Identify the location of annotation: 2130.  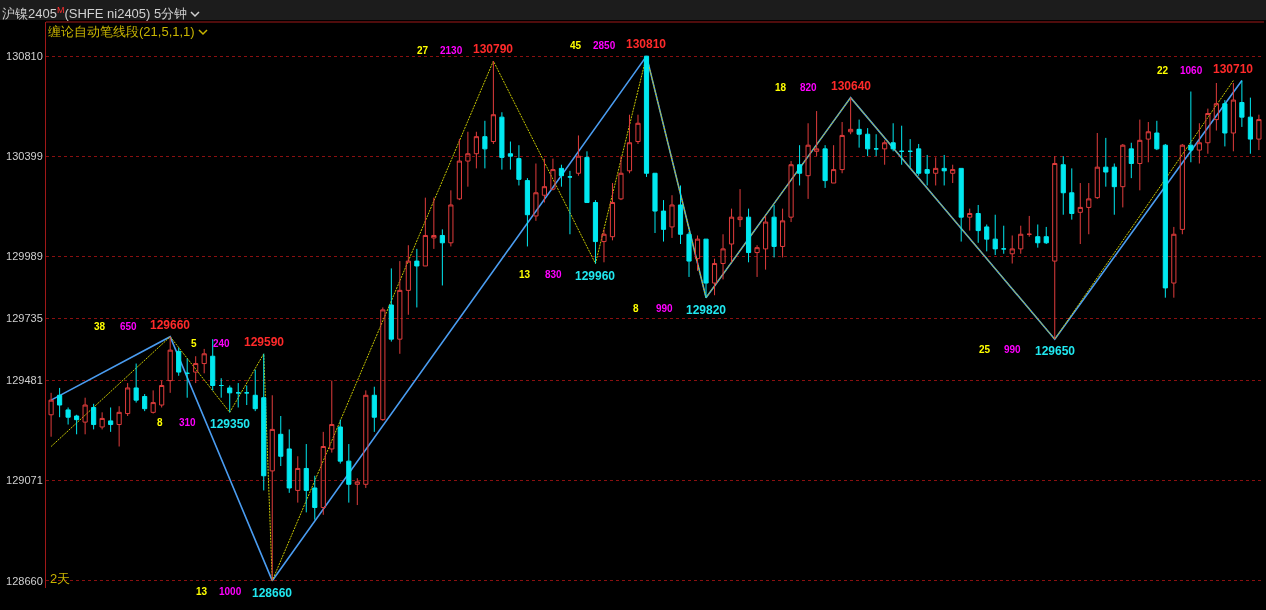
(451, 50).